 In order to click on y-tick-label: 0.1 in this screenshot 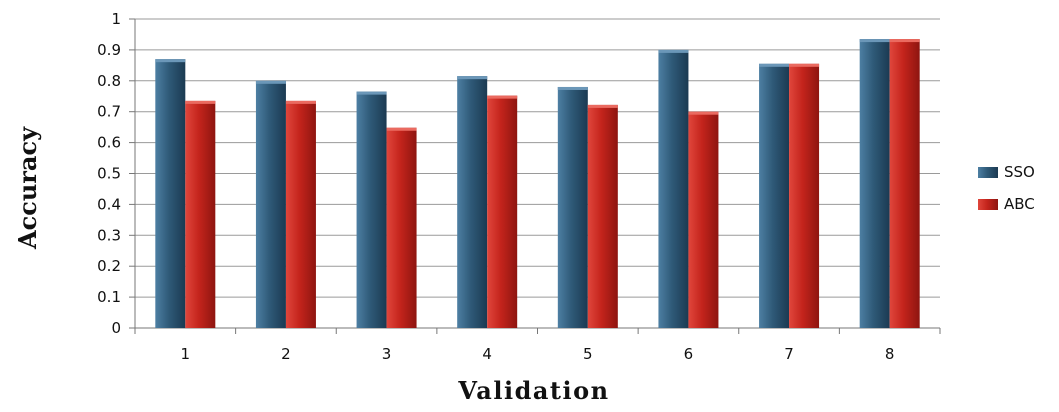, I will do `click(109, 297)`.